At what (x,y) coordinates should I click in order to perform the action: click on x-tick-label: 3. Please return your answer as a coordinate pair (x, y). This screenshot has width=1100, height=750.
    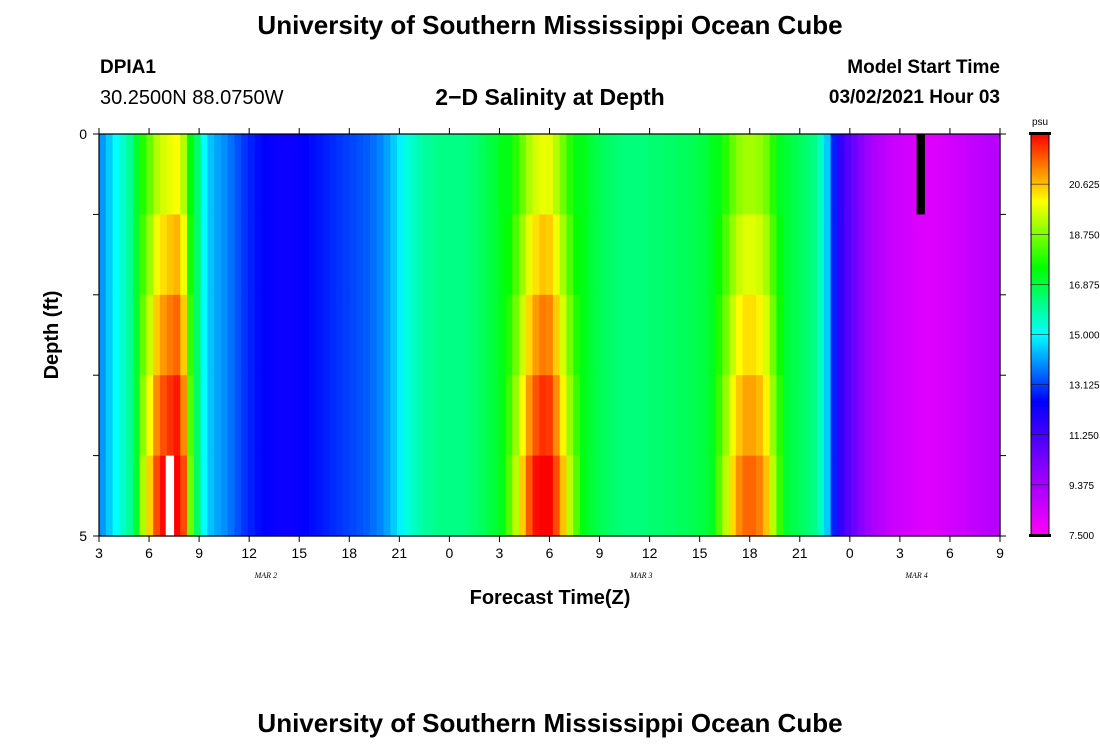
    Looking at the image, I should click on (900, 553).